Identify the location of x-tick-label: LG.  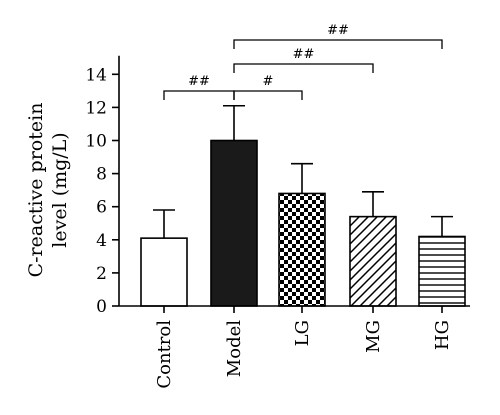
(302, 333).